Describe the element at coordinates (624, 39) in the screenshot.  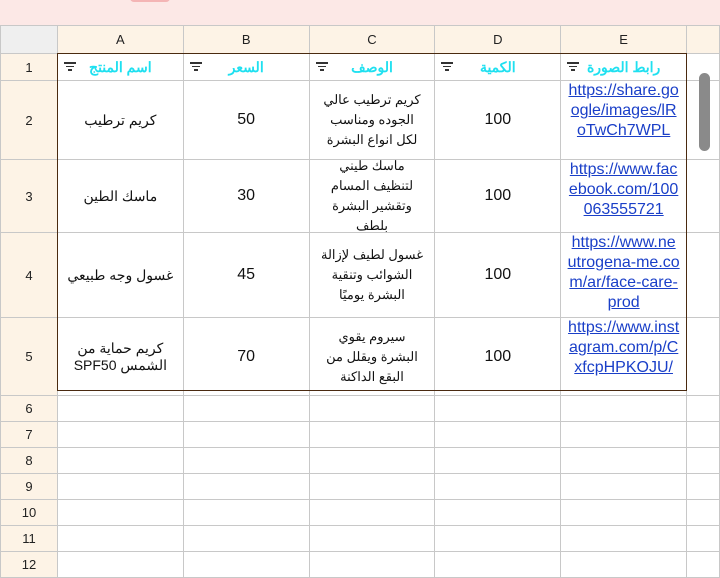
I see `column-header-e: E` at that location.